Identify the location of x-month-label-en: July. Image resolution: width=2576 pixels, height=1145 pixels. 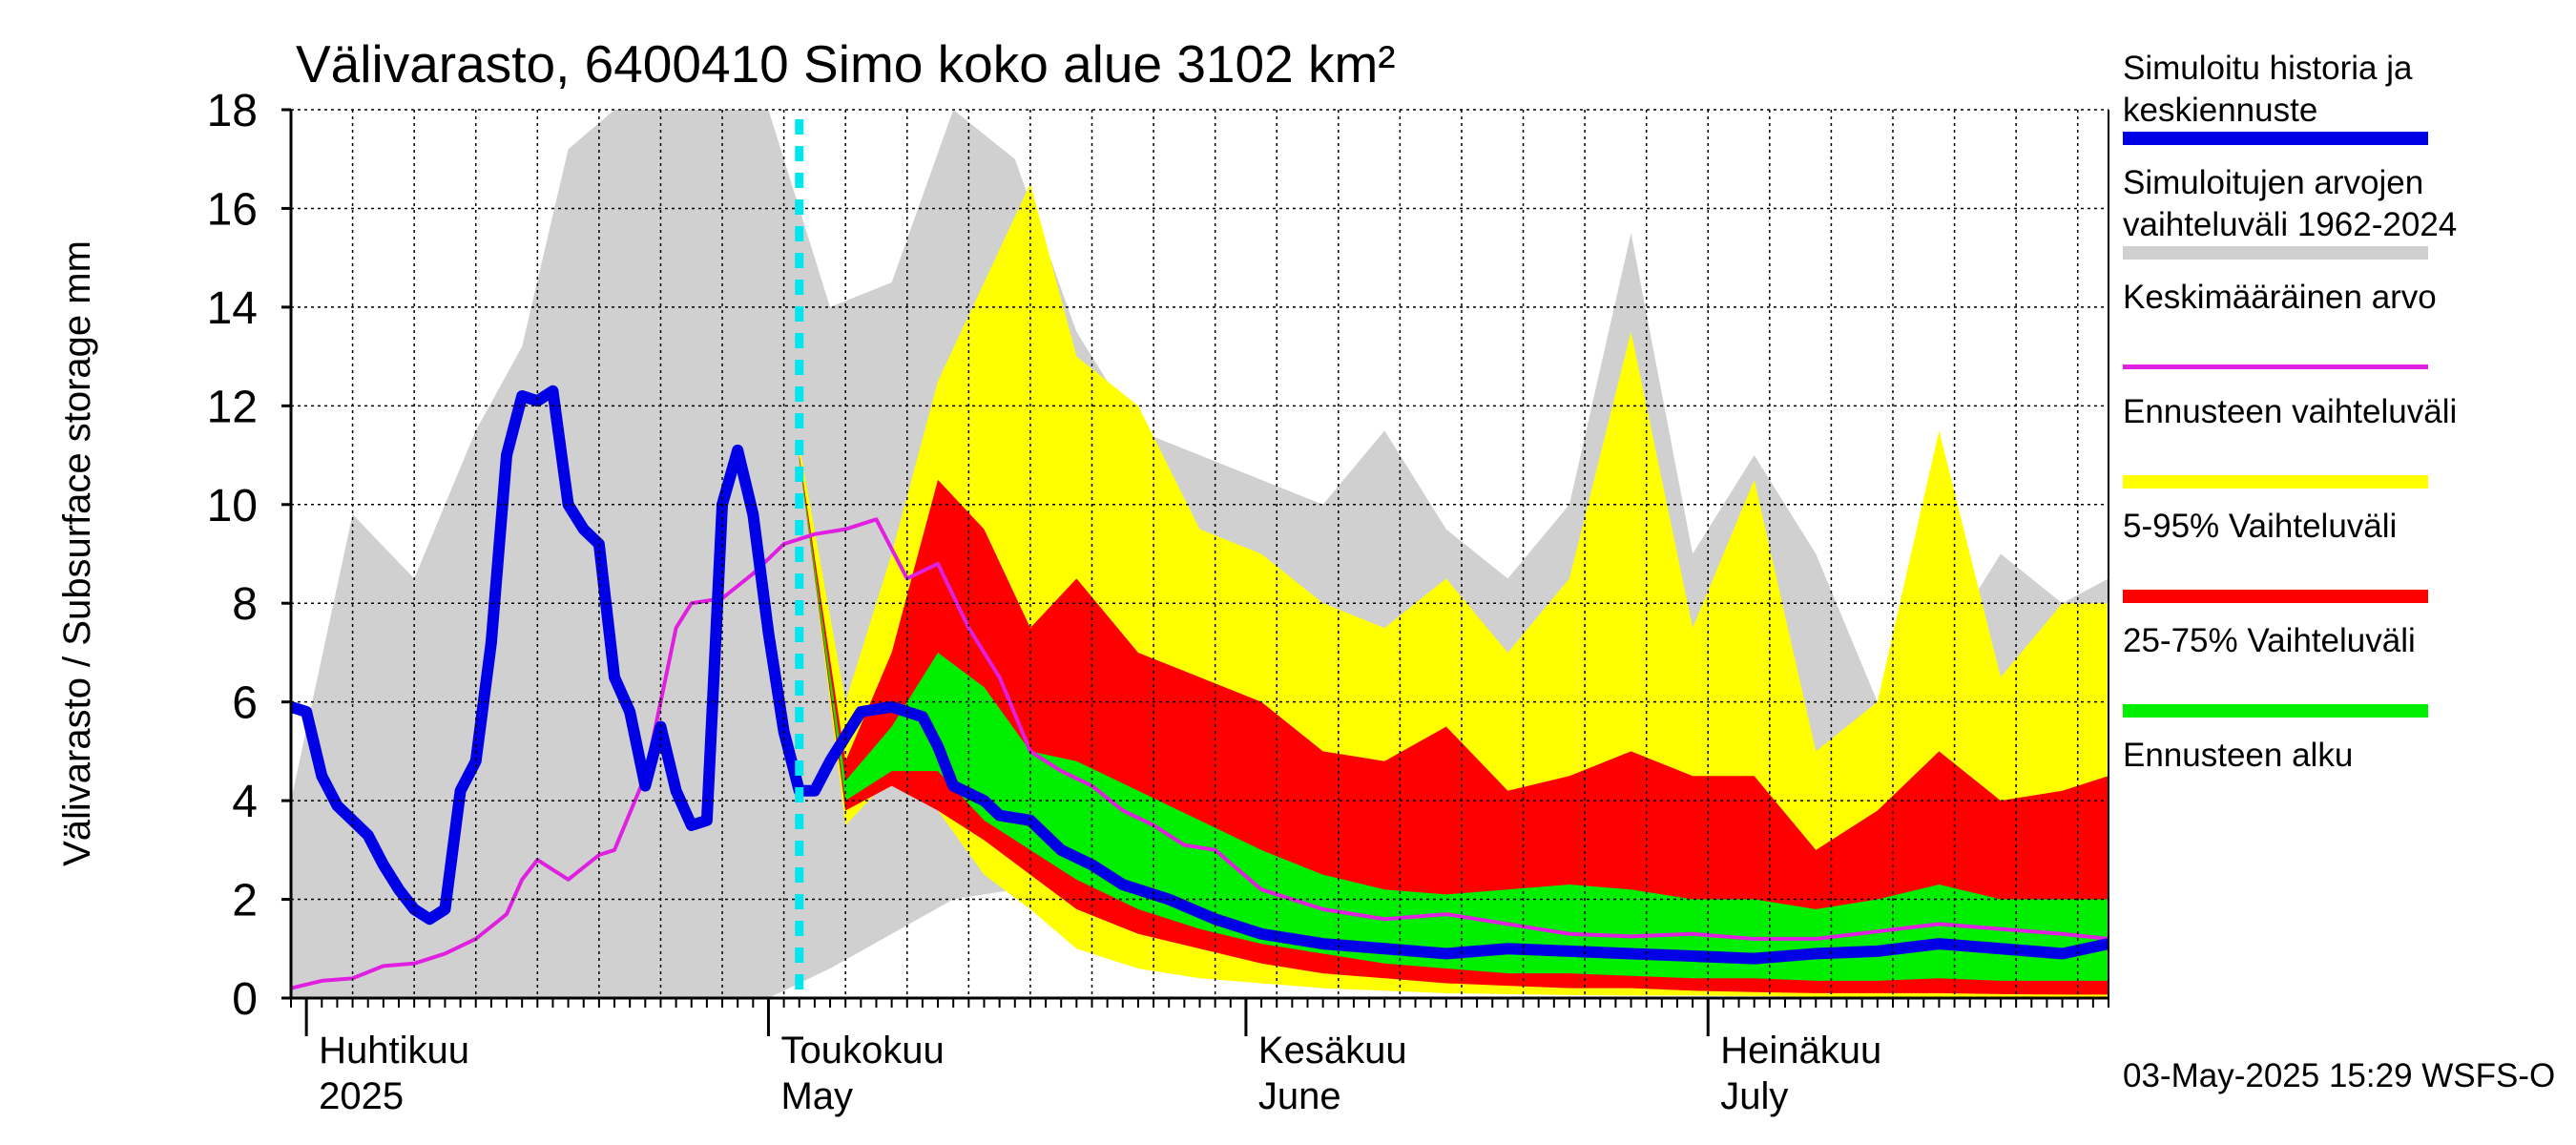
(1754, 1096).